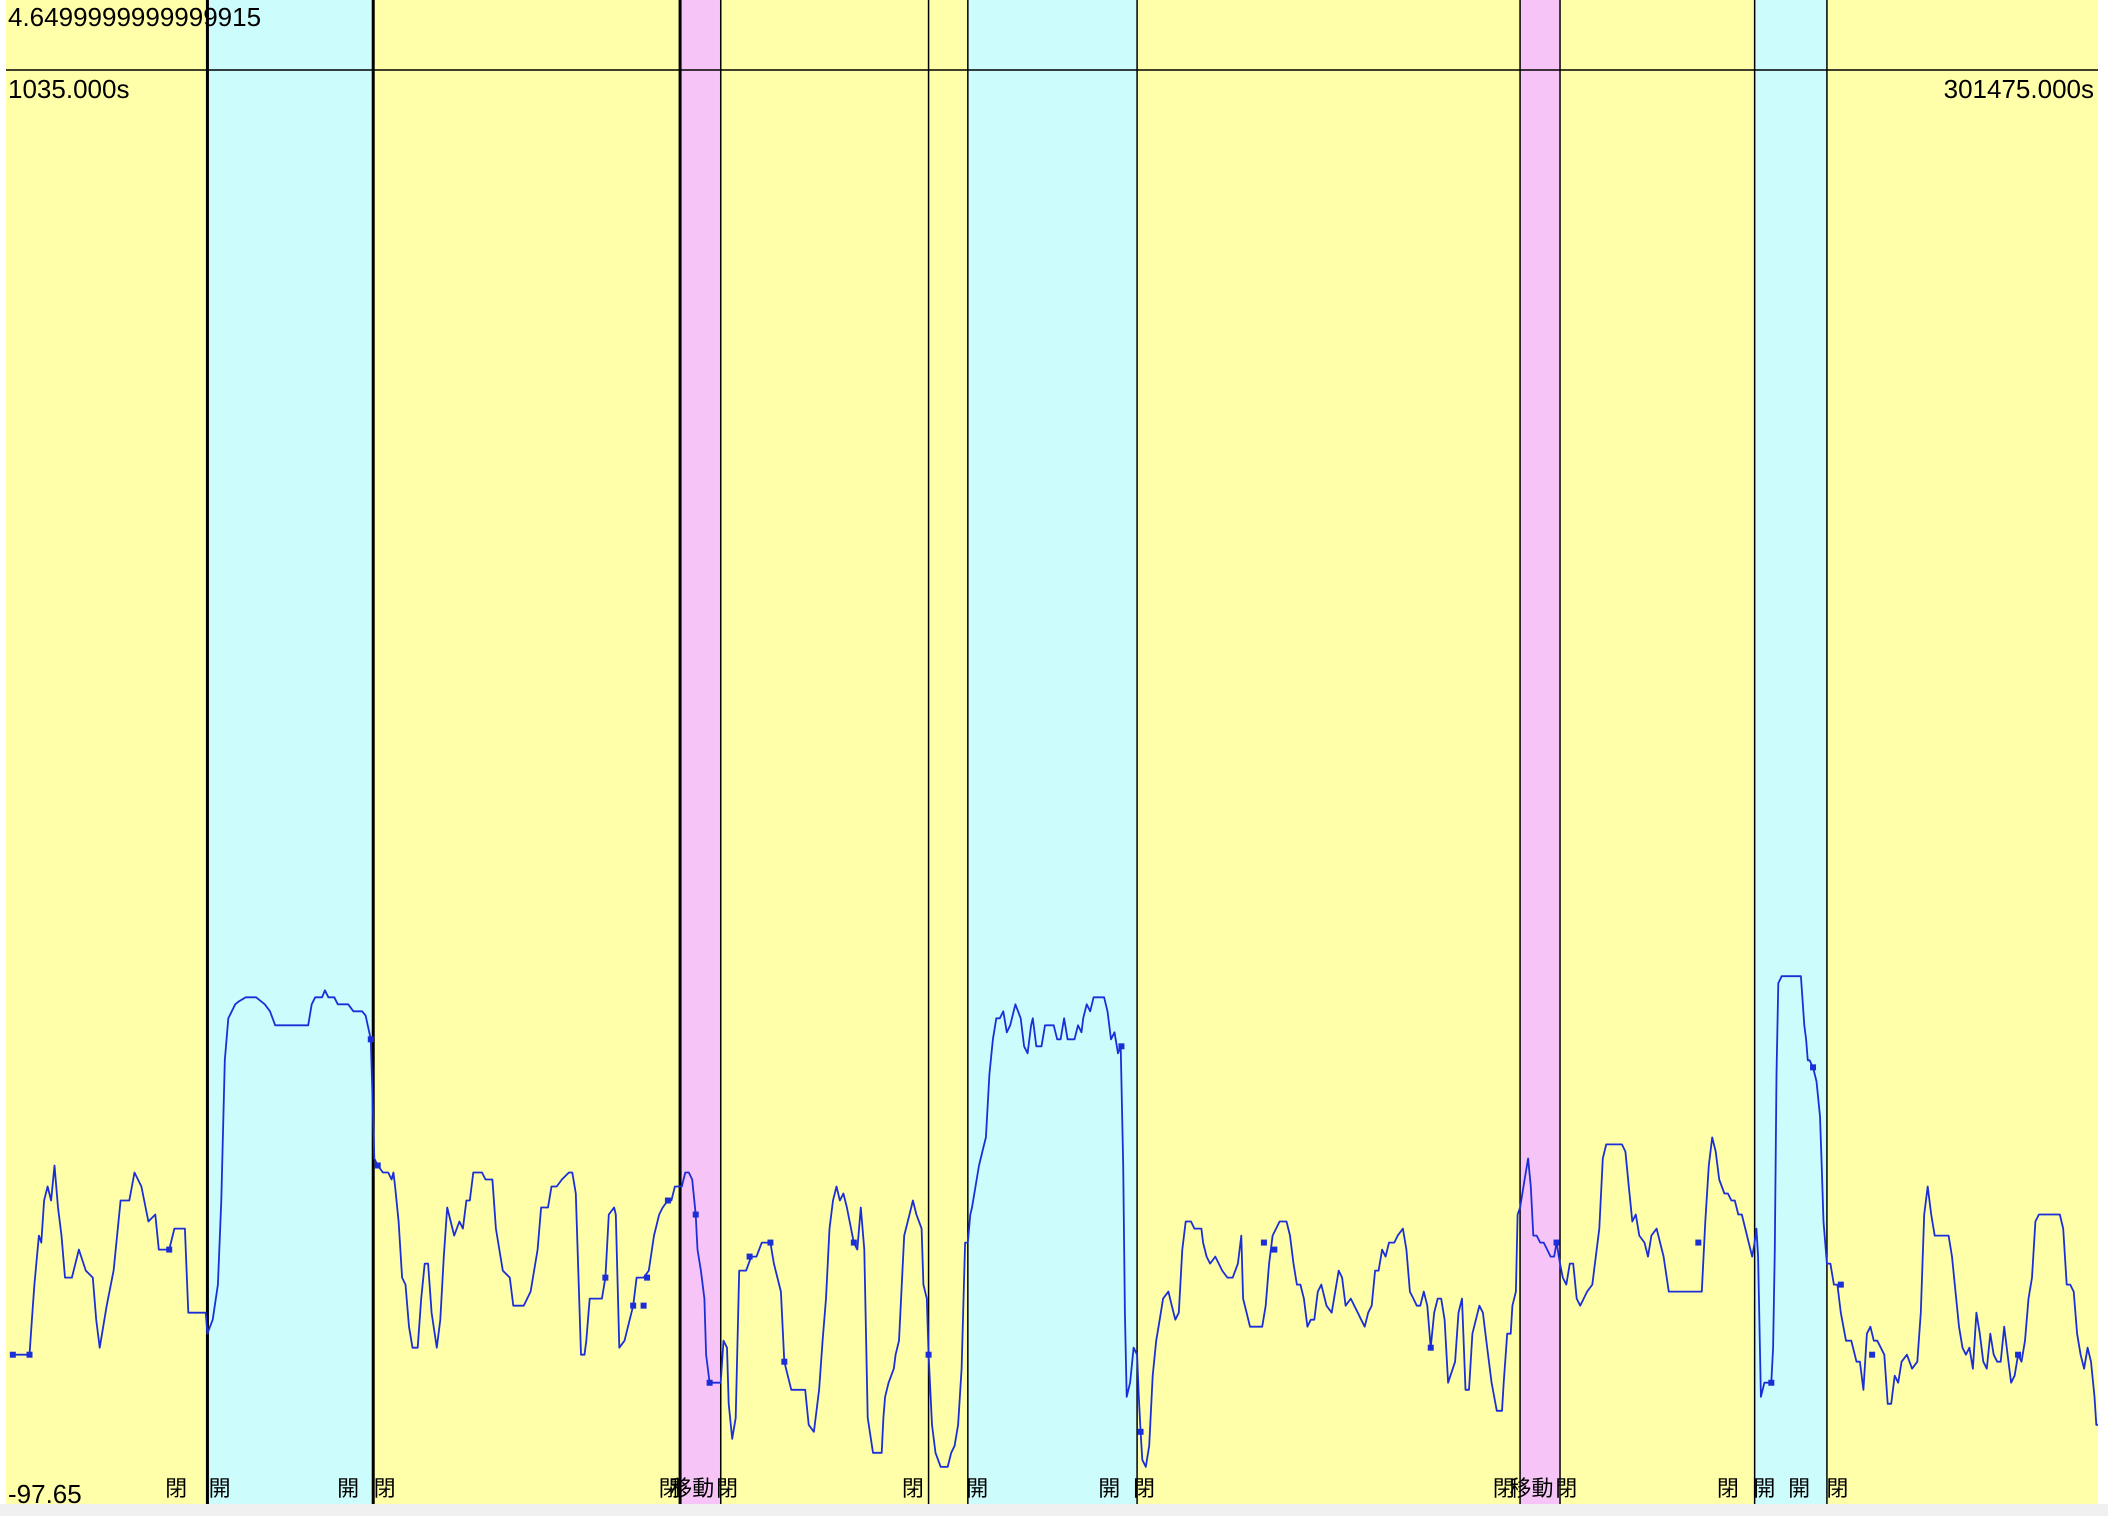 The height and width of the screenshot is (1521, 2108). Describe the element at coordinates (68, 89) in the screenshot. I see `x-start-label: 1035.000s` at that location.